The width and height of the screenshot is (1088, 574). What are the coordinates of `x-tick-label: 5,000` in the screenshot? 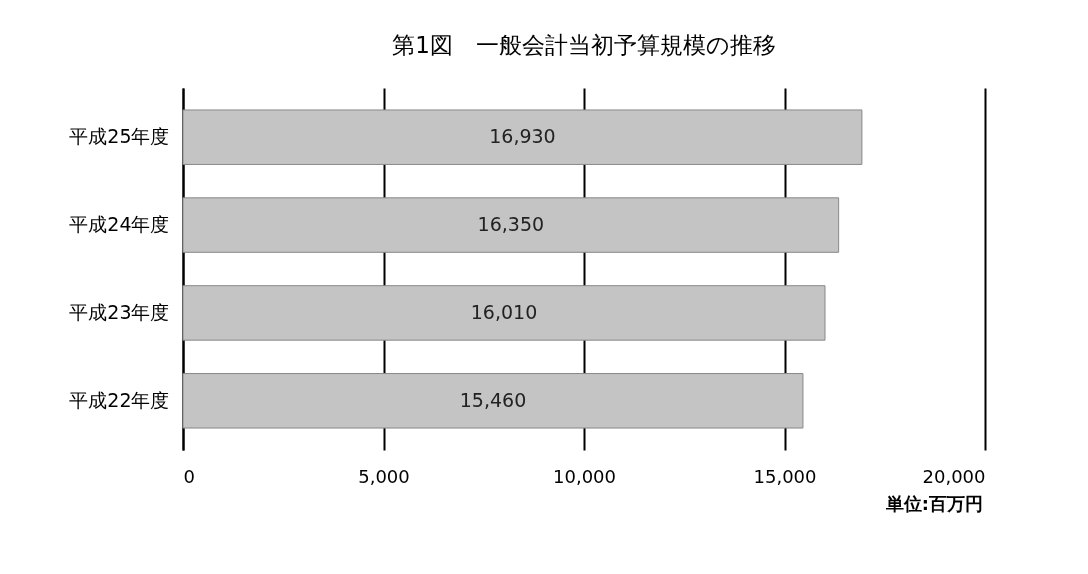 It's located at (384, 476).